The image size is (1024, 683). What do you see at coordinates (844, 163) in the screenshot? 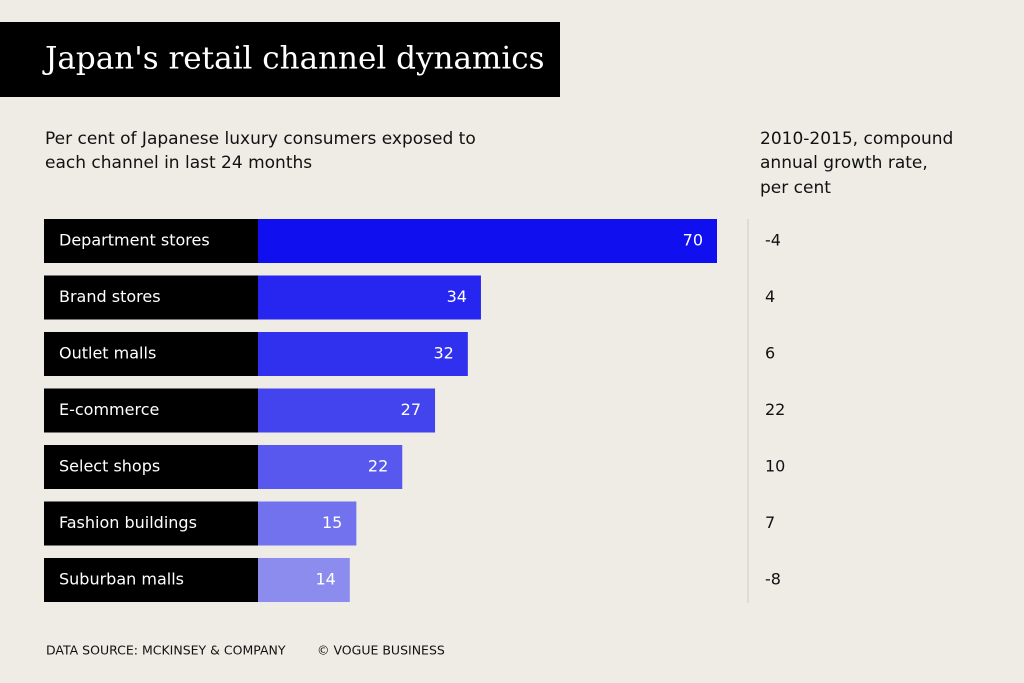
I see `growth-header: annual growth rate,` at bounding box center [844, 163].